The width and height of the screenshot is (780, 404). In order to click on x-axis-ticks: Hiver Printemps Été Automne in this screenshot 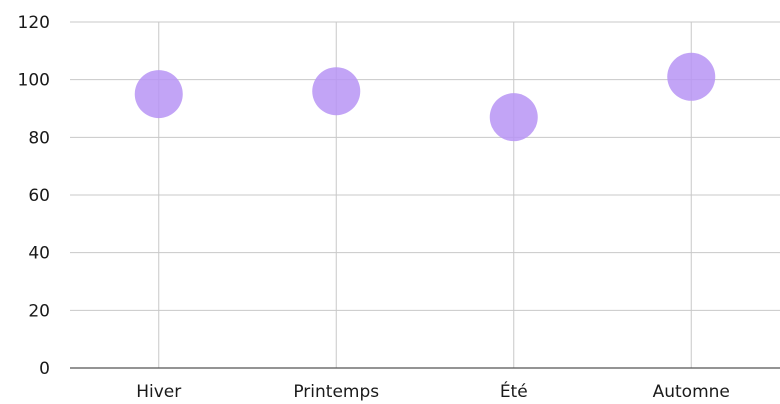, I will do `click(433, 391)`.